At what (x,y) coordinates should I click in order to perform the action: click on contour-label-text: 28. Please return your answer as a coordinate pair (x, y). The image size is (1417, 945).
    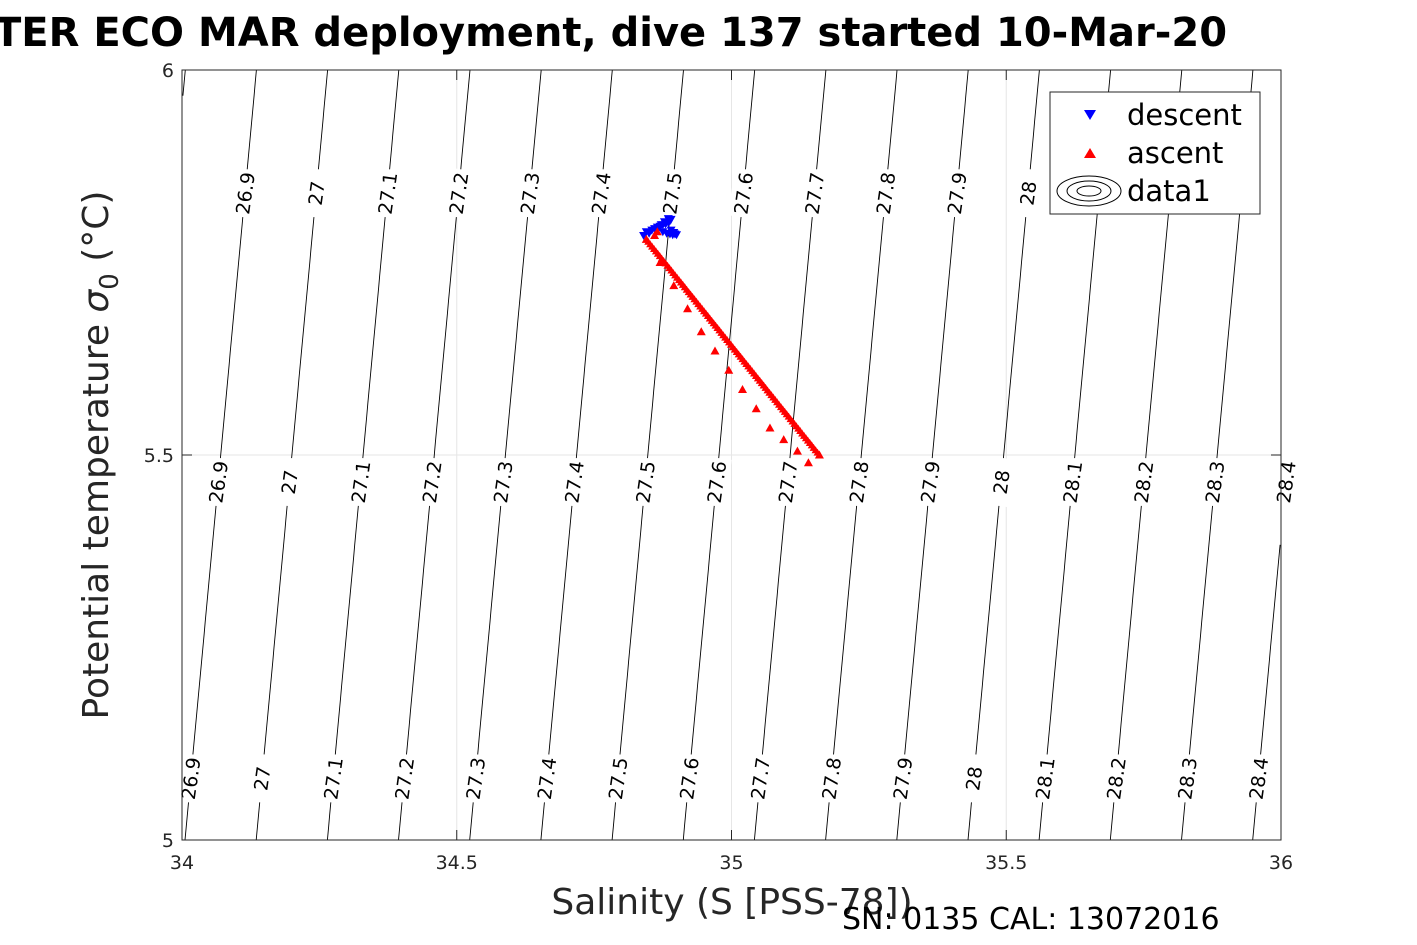
    Looking at the image, I should click on (1002, 482).